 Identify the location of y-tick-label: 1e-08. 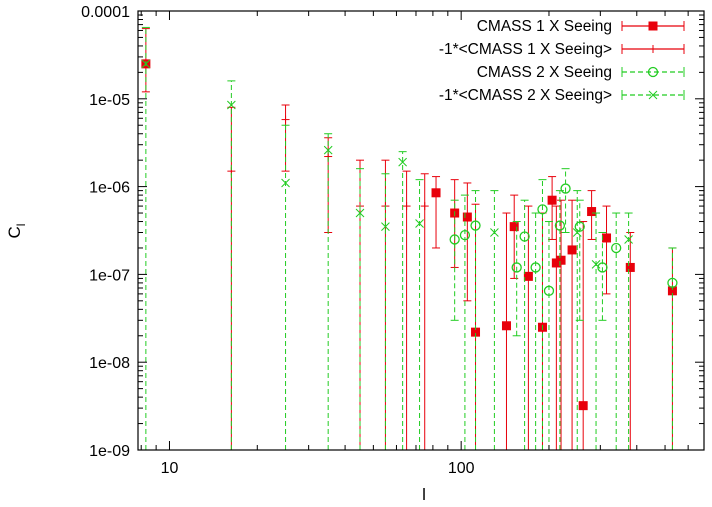
(109, 363).